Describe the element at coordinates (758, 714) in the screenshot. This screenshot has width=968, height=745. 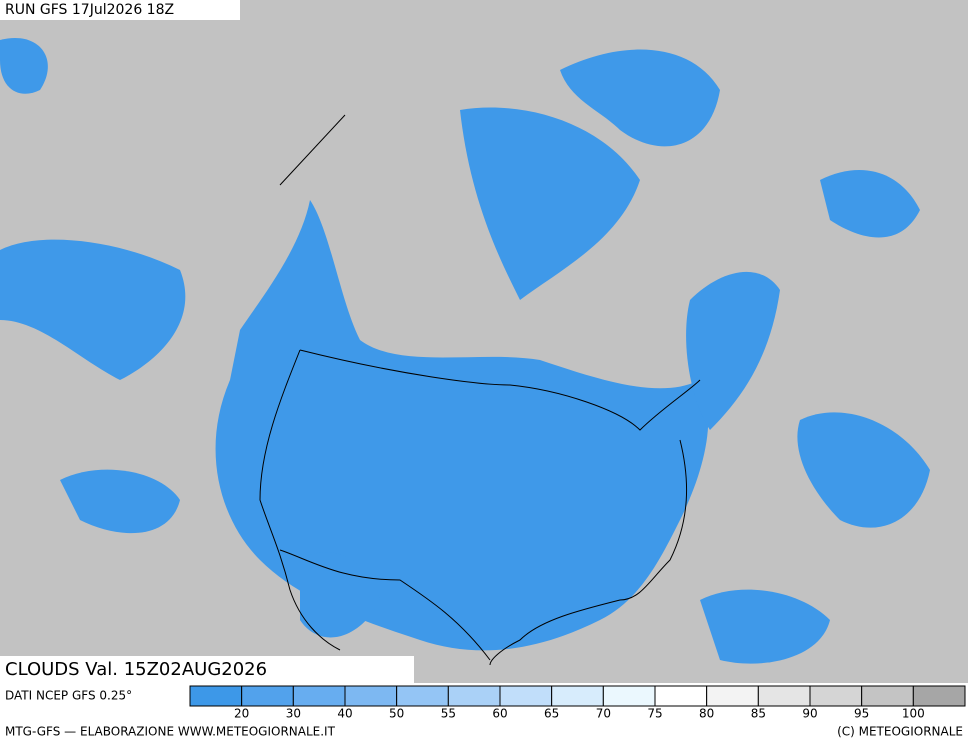
I see `legend-label: 85` at that location.